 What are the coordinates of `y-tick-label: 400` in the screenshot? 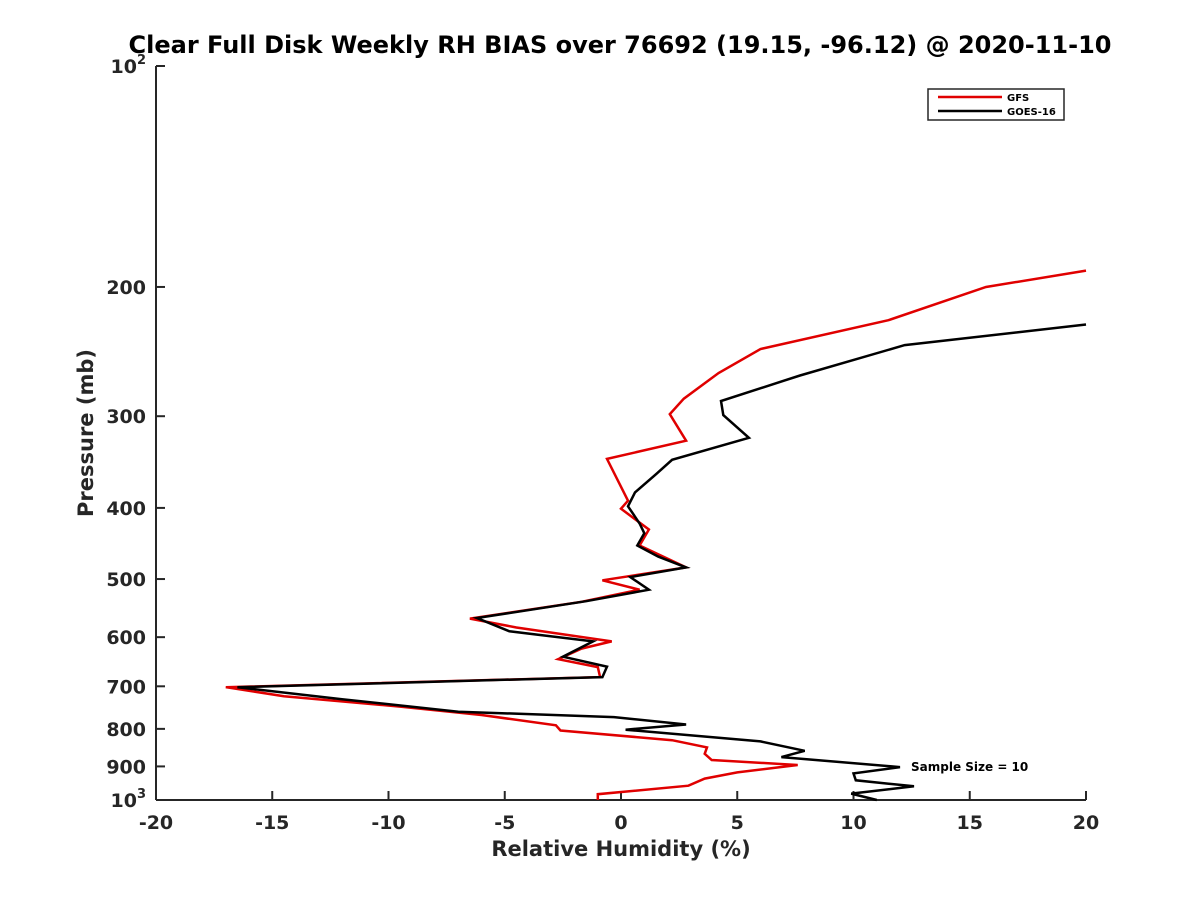 It's located at (126, 509).